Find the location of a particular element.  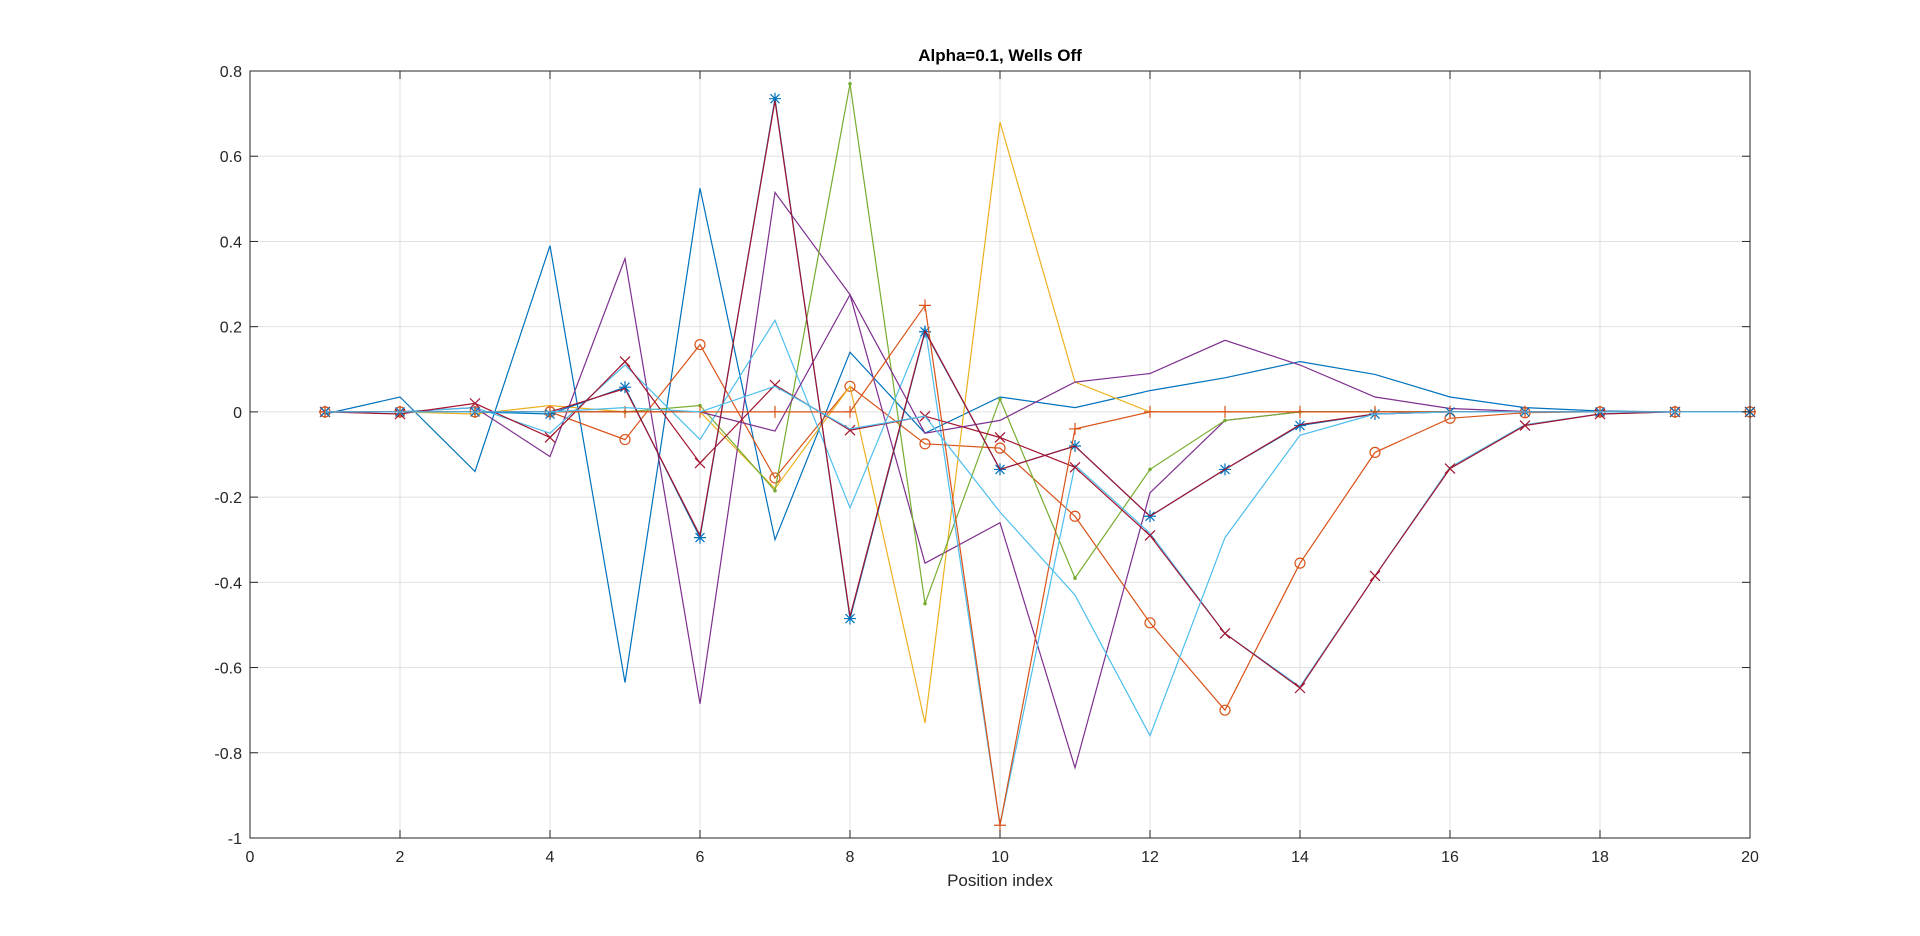

x-tick-label: 8 is located at coordinates (850, 857).